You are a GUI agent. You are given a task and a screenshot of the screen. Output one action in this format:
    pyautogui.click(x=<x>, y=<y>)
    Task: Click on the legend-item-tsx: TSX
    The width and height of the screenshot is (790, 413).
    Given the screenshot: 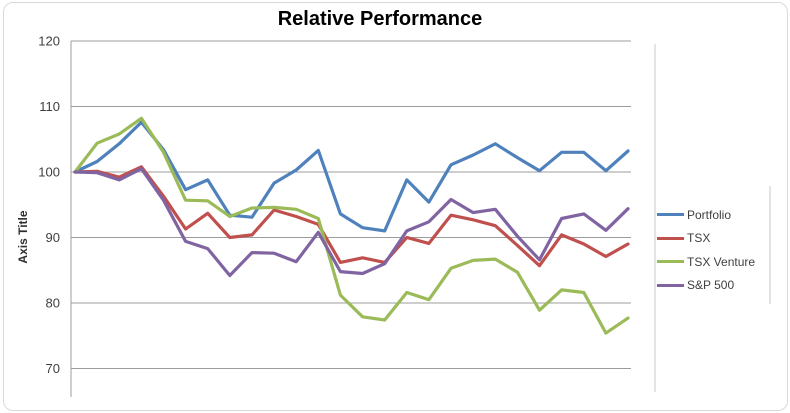 What is the action you would take?
    pyautogui.click(x=706, y=239)
    